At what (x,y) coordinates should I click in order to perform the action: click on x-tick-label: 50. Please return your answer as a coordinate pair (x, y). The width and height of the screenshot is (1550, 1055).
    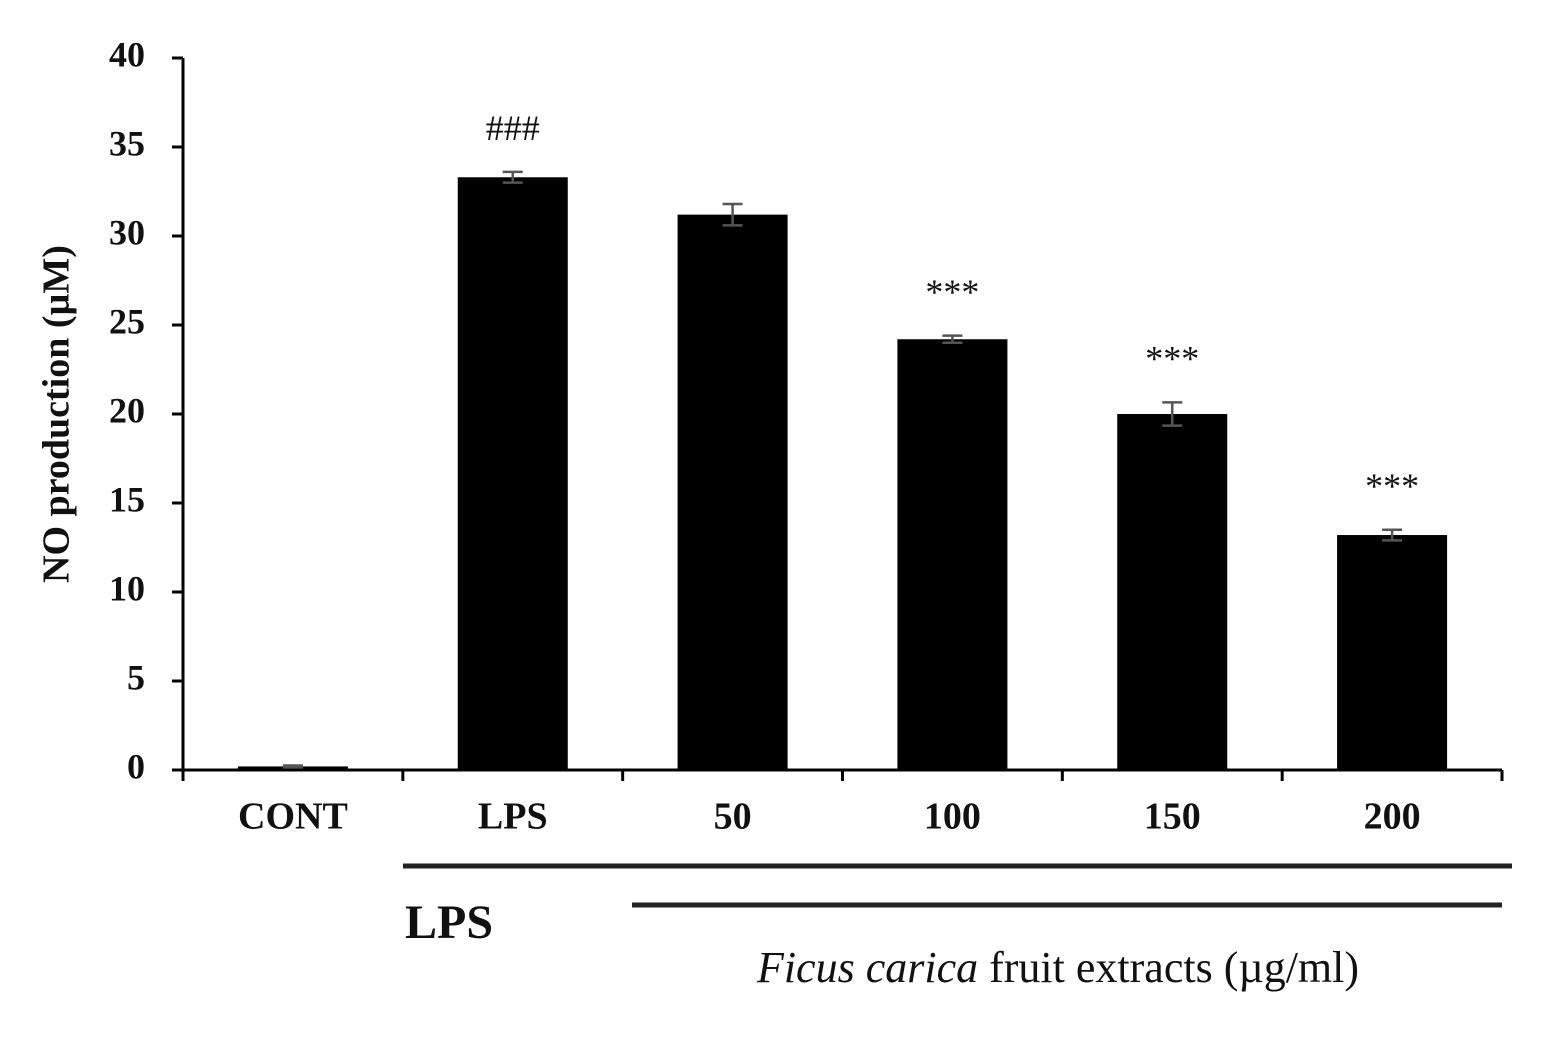
    Looking at the image, I should click on (733, 817).